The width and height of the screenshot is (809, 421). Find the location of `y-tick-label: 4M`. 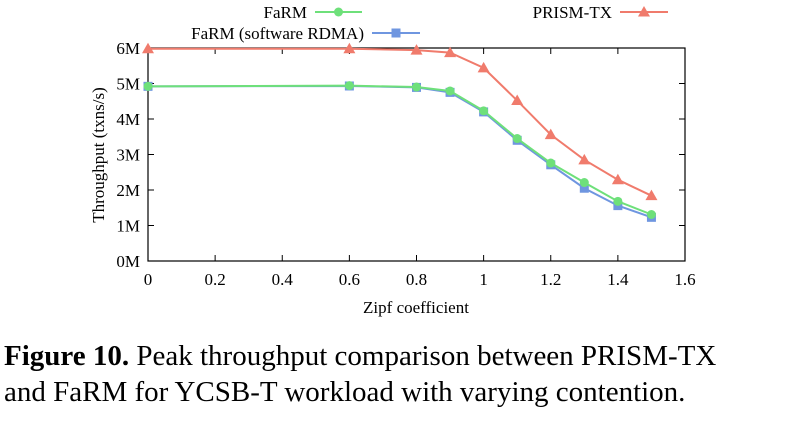

y-tick-label: 4M is located at coordinates (128, 119).